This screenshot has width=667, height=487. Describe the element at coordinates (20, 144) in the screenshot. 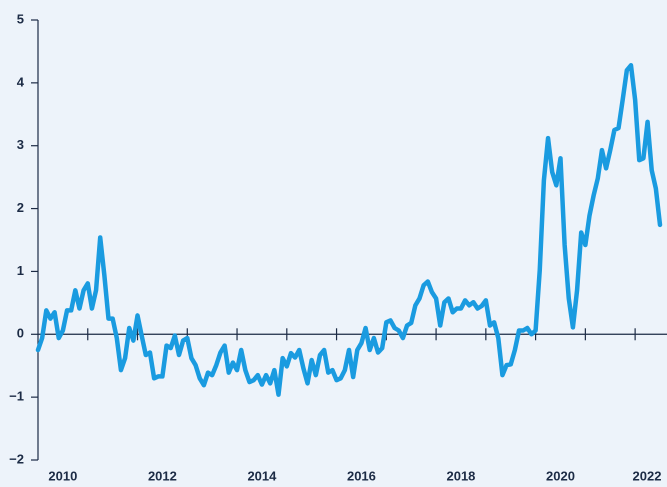

I see `y-tick-label: 3` at that location.